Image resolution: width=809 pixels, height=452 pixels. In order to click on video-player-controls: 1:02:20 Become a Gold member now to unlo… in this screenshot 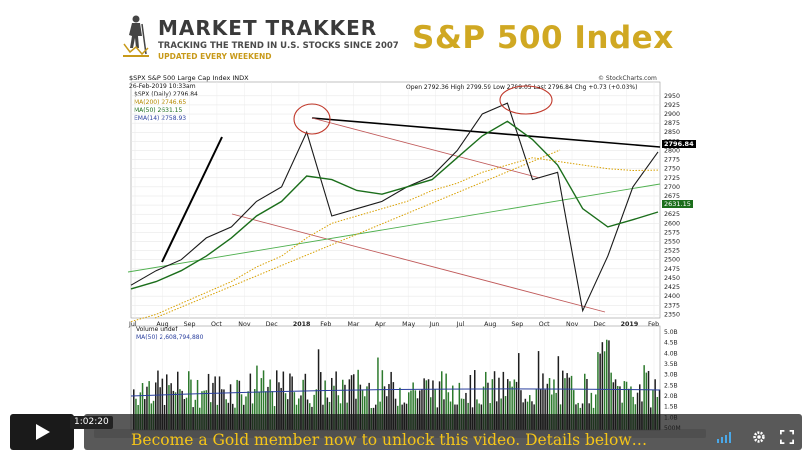, I will do `click(404, 431)`.